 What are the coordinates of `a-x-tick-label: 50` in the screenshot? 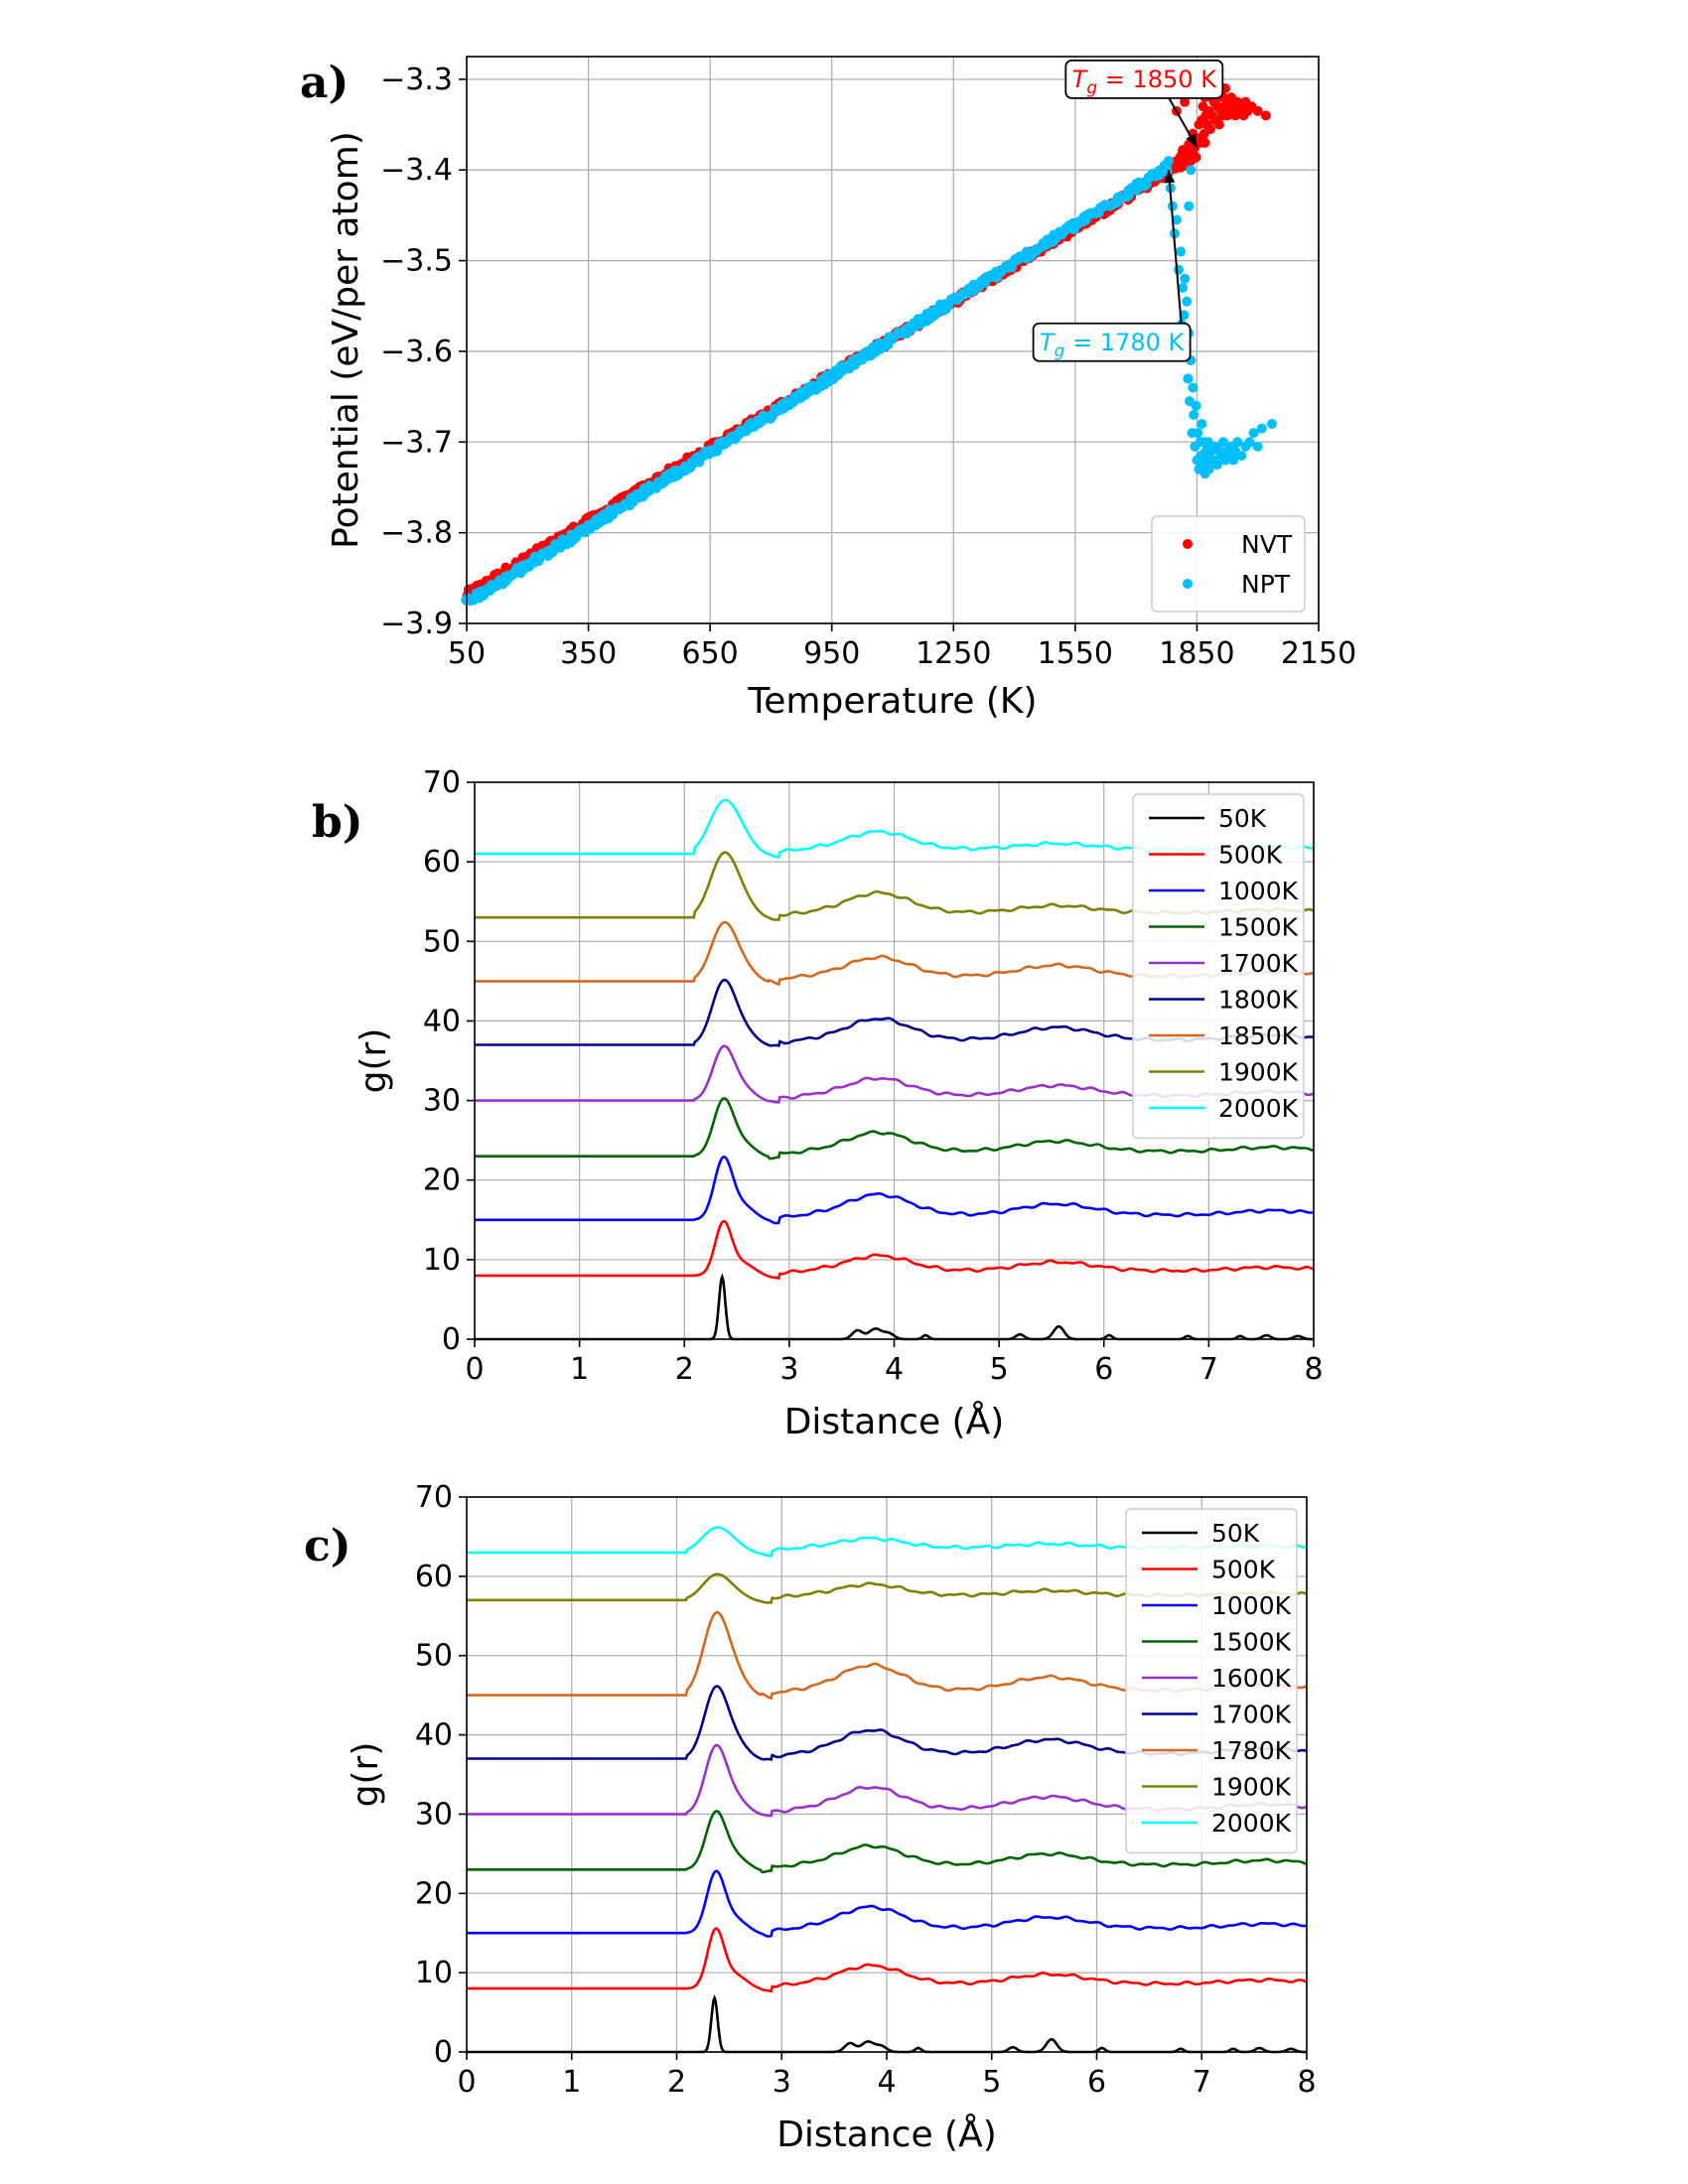 It's located at (467, 653).